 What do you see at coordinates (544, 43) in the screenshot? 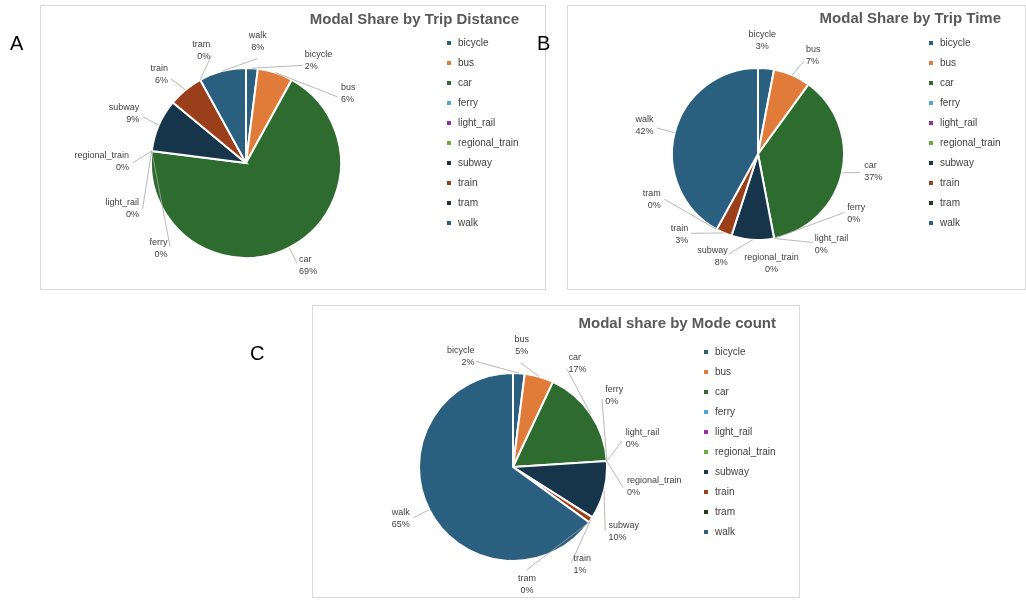
I see `text: B` at bounding box center [544, 43].